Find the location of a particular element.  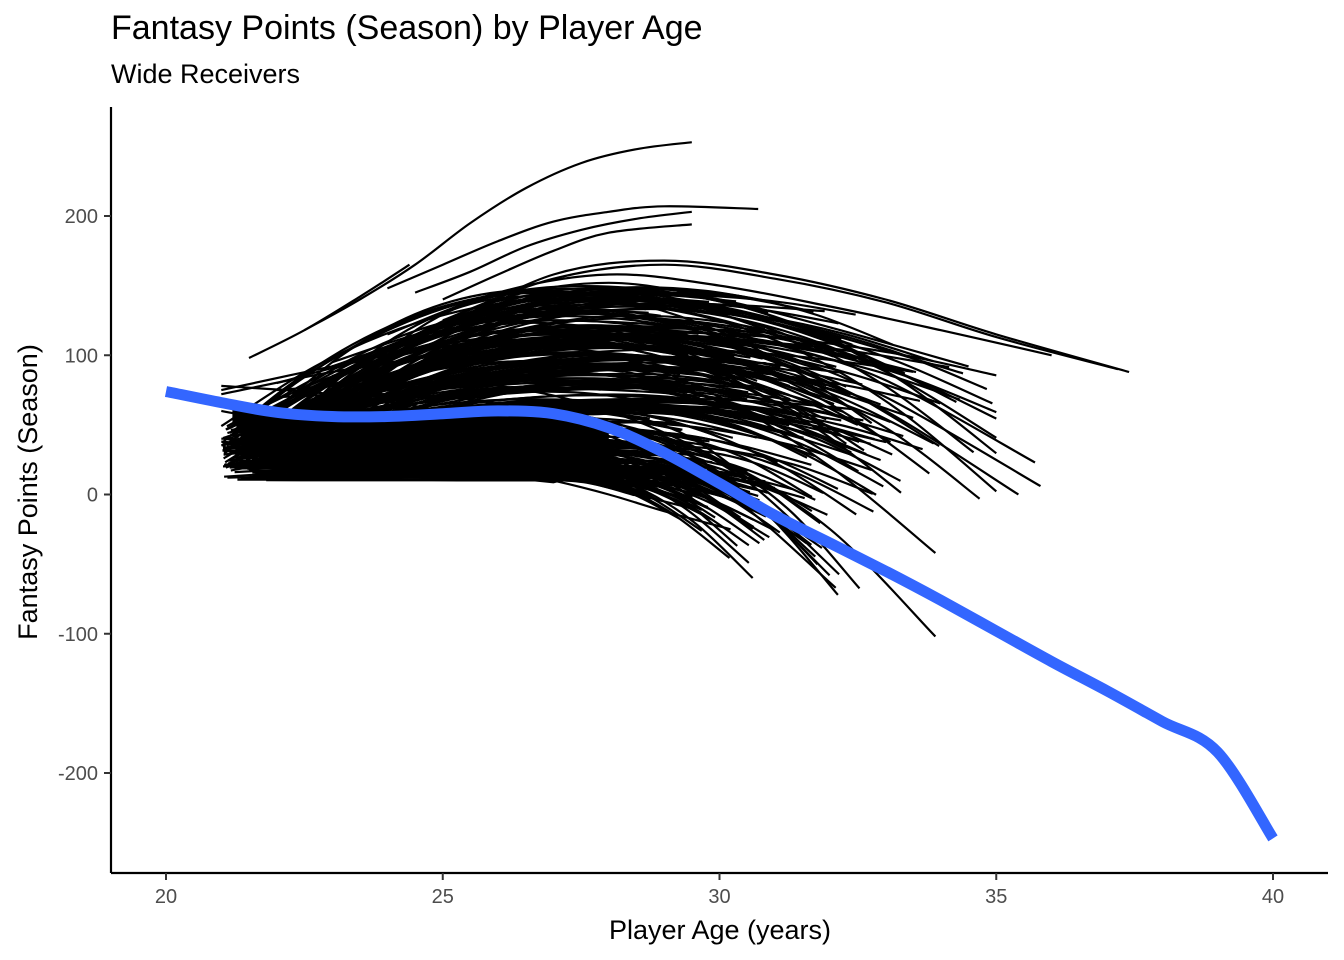

x-tick-label: 20 is located at coordinates (166, 897).